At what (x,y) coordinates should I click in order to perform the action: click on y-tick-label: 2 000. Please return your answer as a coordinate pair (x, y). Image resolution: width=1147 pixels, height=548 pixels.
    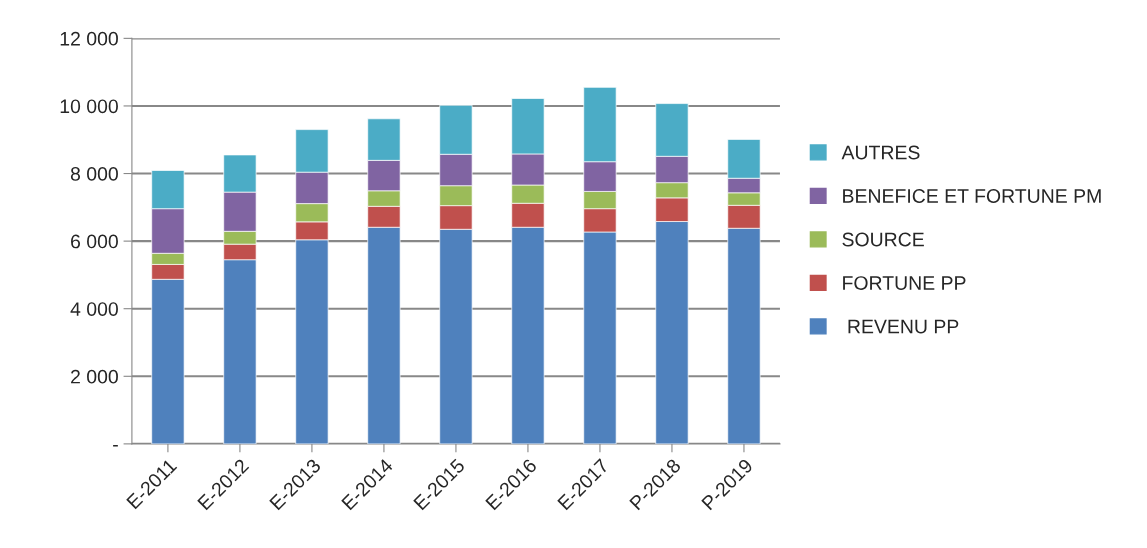
    Looking at the image, I should click on (94, 376).